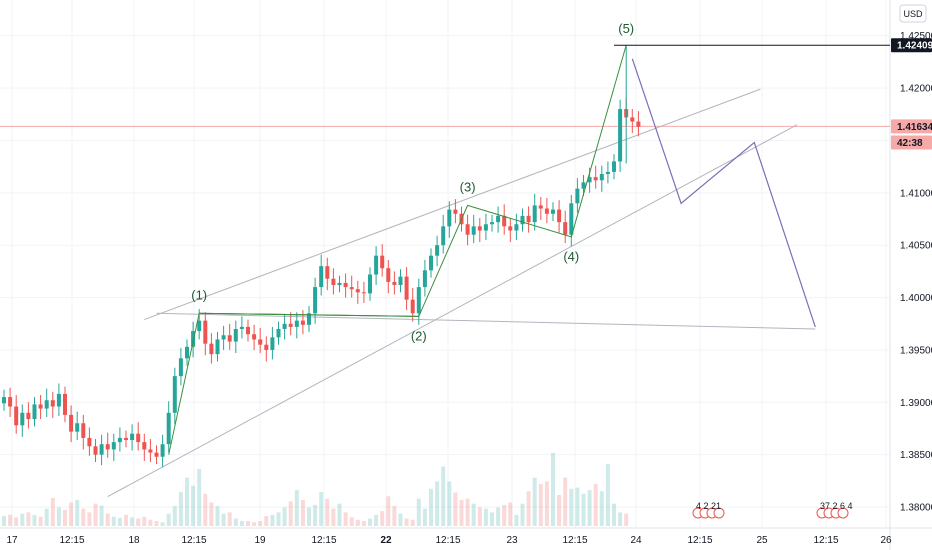 The width and height of the screenshot is (932, 550). I want to click on y-tick-label: 1.38000, so click(916, 508).